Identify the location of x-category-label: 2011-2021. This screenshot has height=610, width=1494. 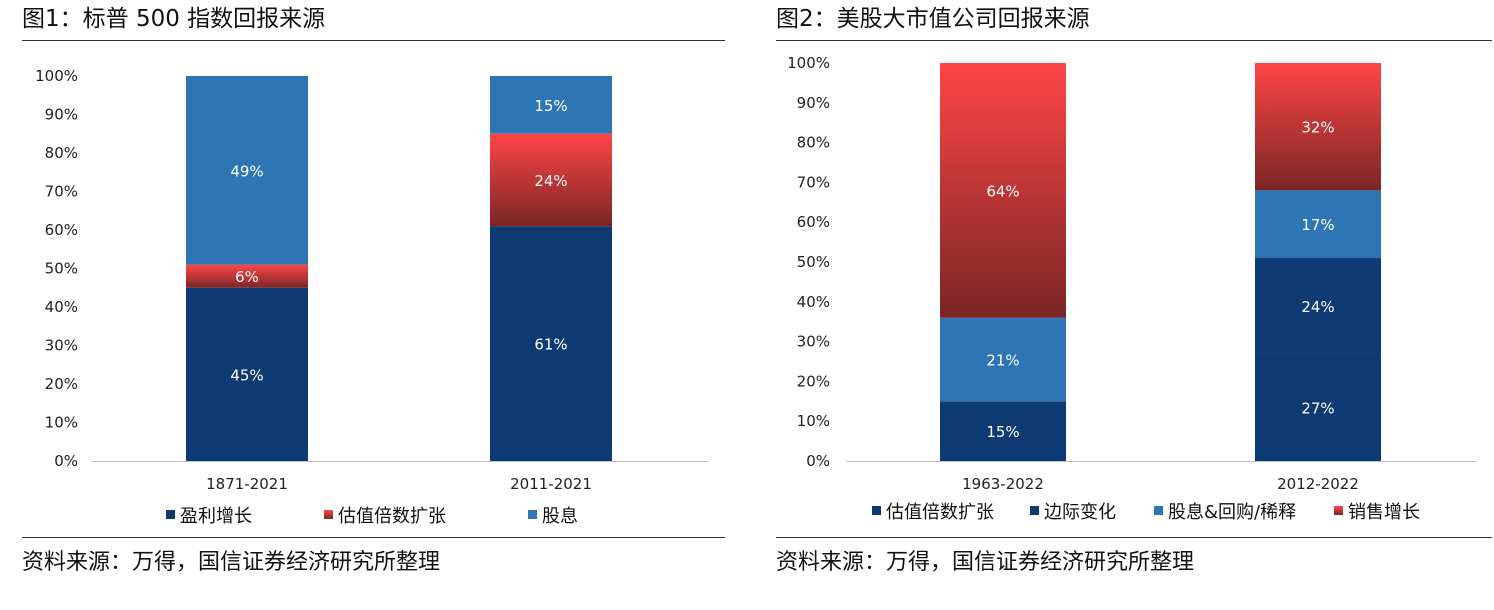
(551, 484).